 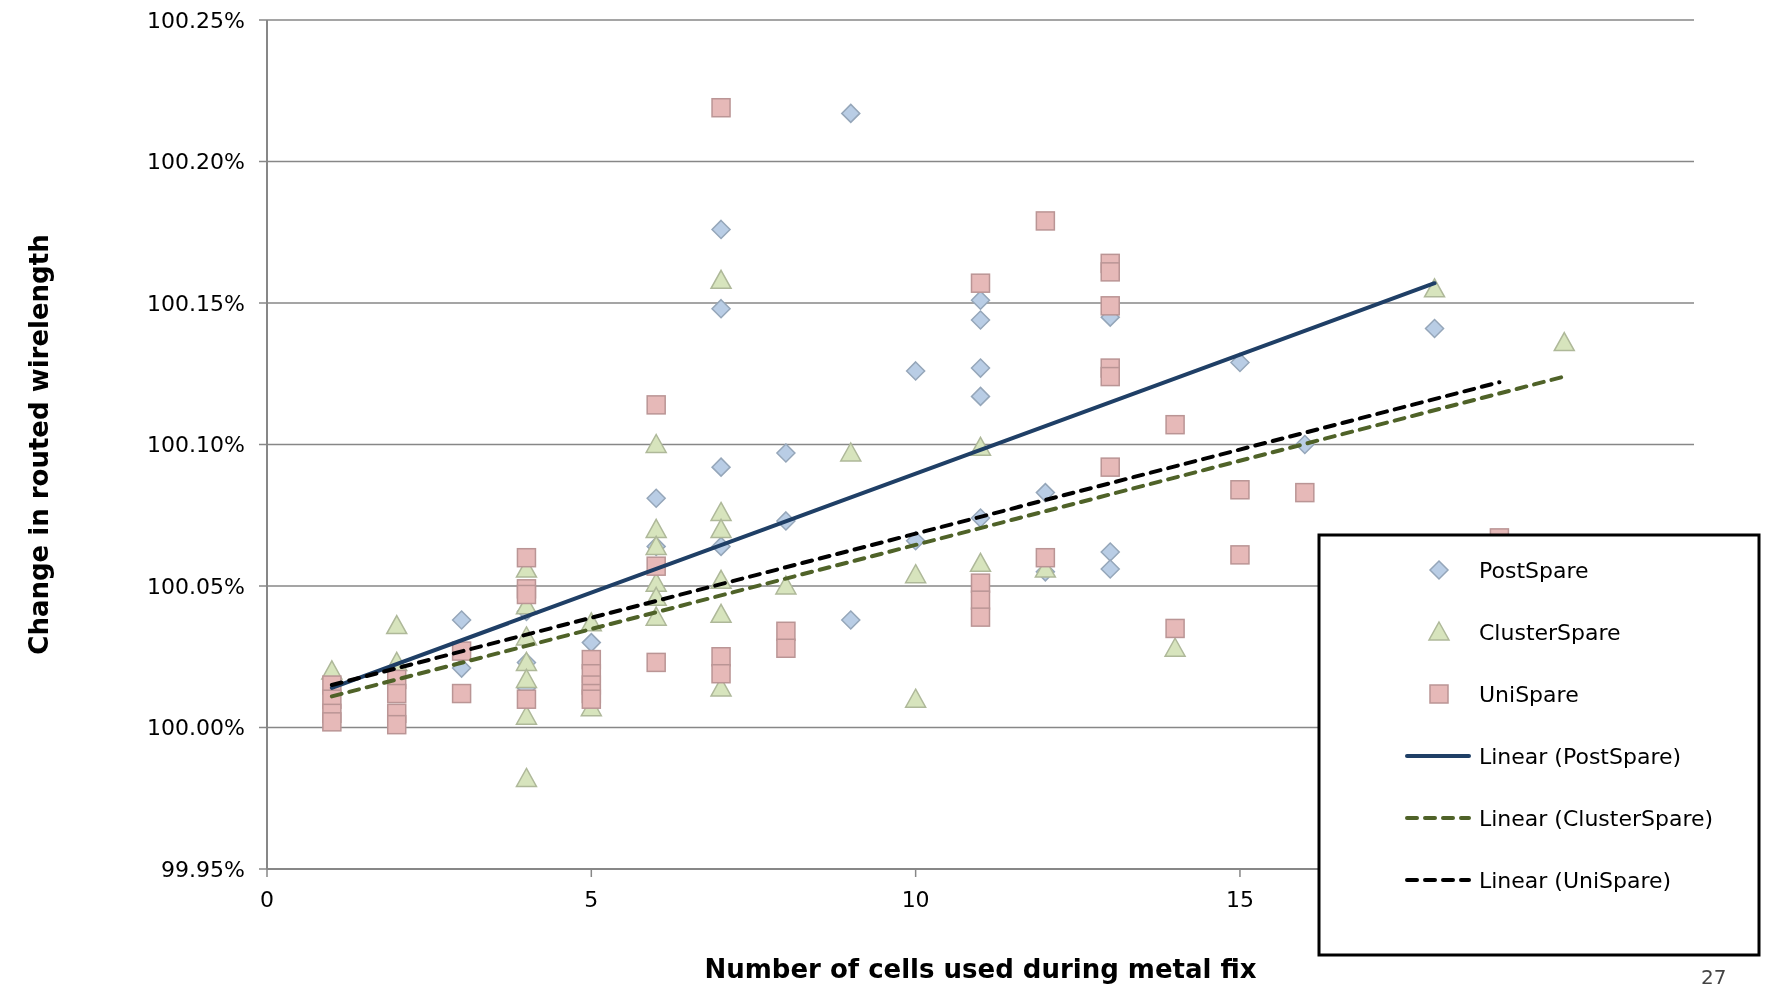 What do you see at coordinates (1534, 570) in the screenshot?
I see `legend-label: PostSpare` at bounding box center [1534, 570].